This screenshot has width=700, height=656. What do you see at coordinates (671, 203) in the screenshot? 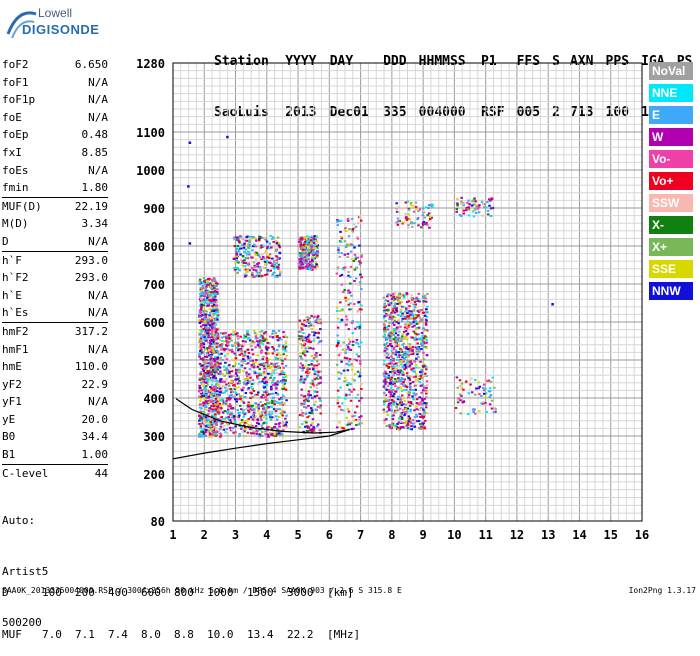
I see `legend-item-ssw: SSW` at bounding box center [671, 203].